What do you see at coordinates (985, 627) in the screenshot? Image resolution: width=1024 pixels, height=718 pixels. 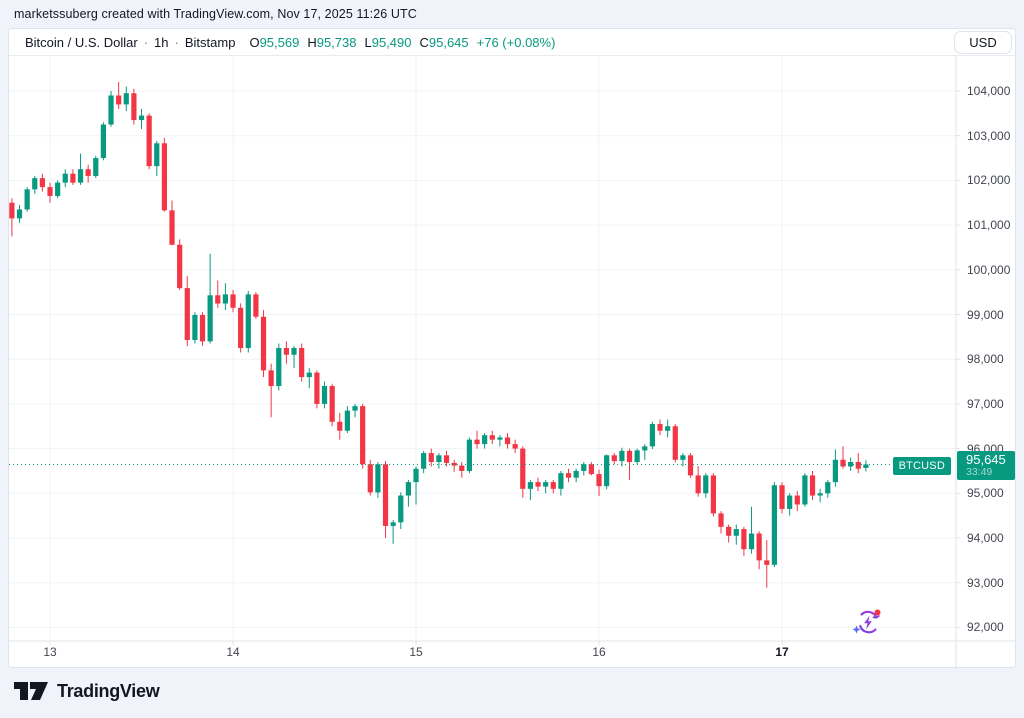 I see `price-tick-label: 92,000` at bounding box center [985, 627].